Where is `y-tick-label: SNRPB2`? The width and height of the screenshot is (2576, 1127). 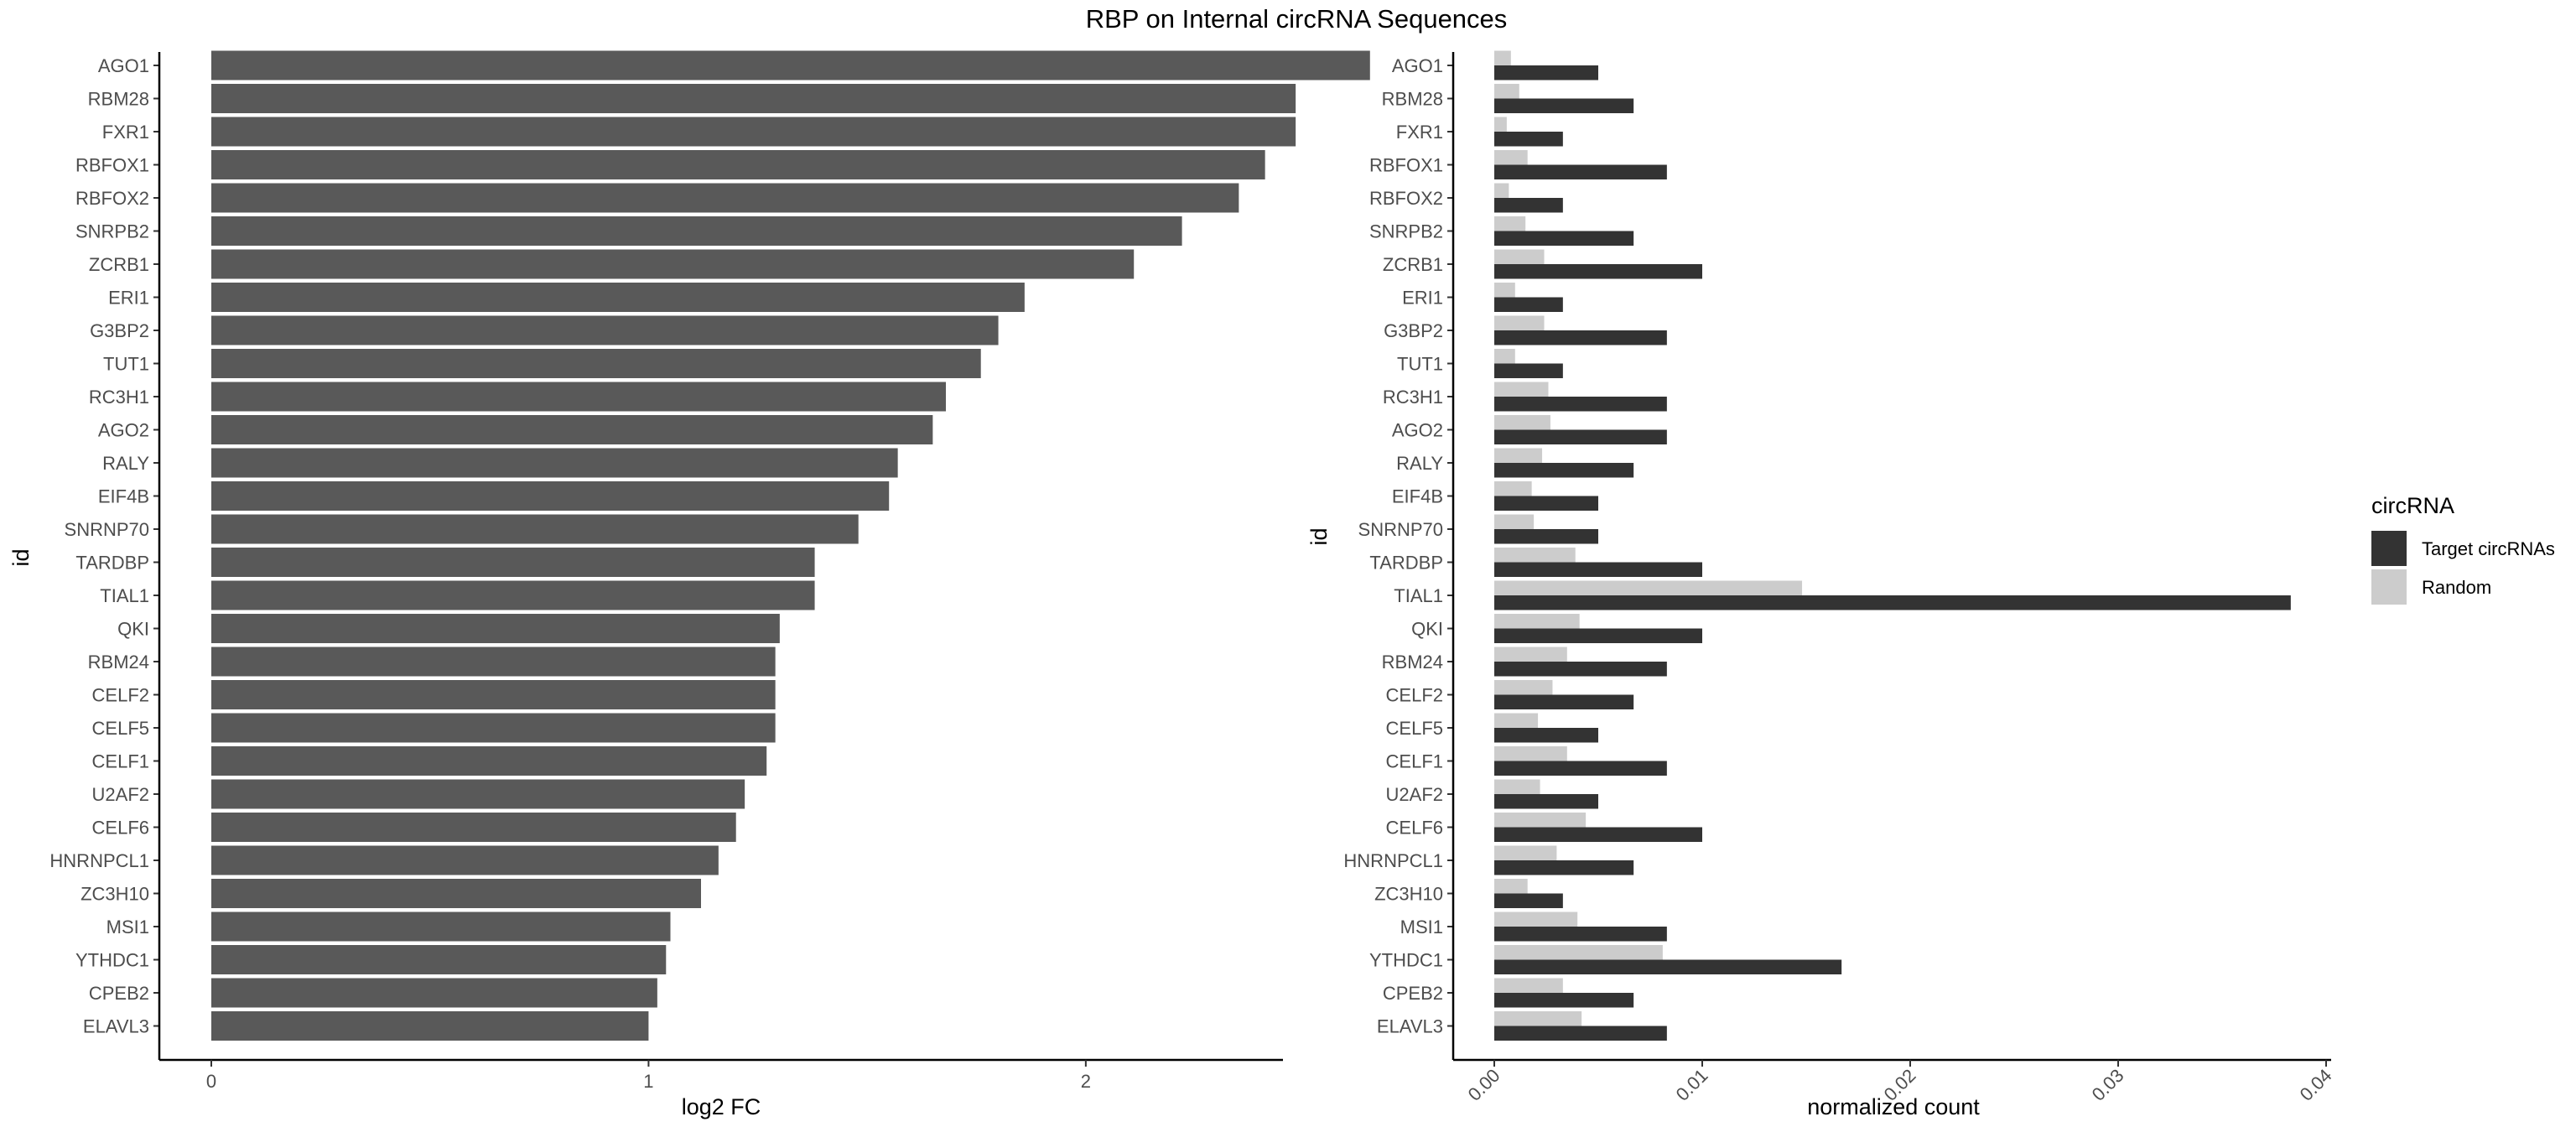
y-tick-label: SNRPB2 is located at coordinates (112, 231).